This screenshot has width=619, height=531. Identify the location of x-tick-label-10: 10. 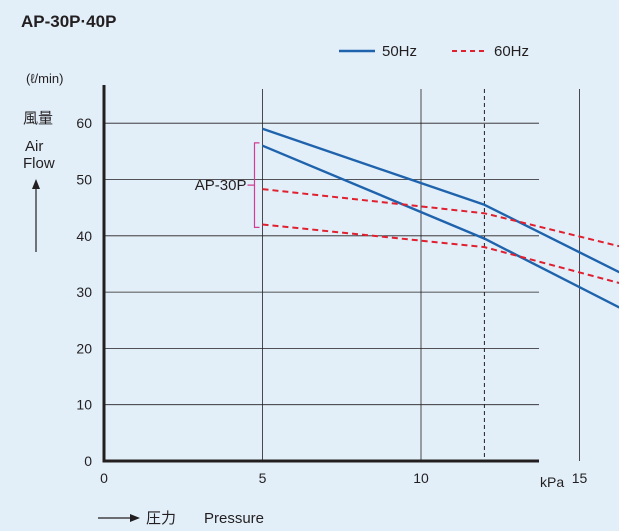
(421, 478).